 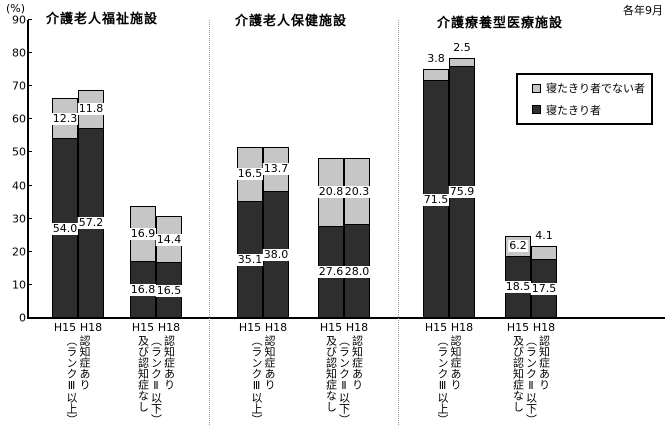 I want to click on legend-item-not-bedridden: 寝たきり者でない者, so click(x=591, y=88).